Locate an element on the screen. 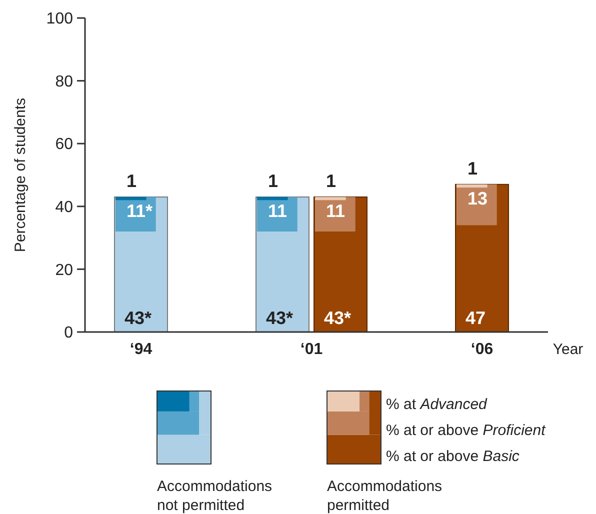 This screenshot has width=596, height=514. data-label: 11* is located at coordinates (139, 210).